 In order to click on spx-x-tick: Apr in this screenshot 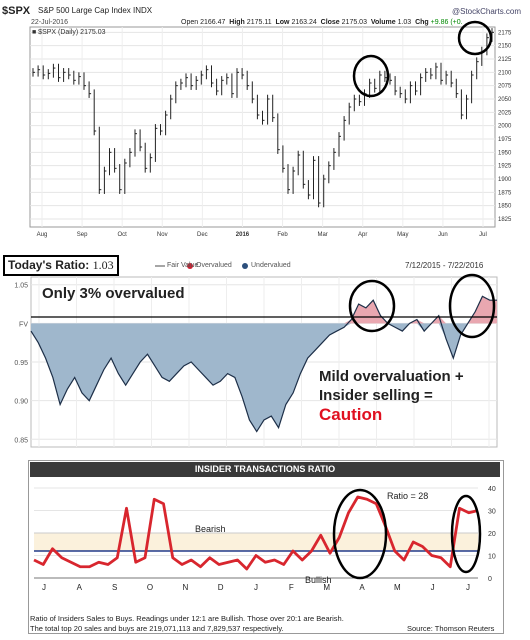, I will do `click(362, 235)`.